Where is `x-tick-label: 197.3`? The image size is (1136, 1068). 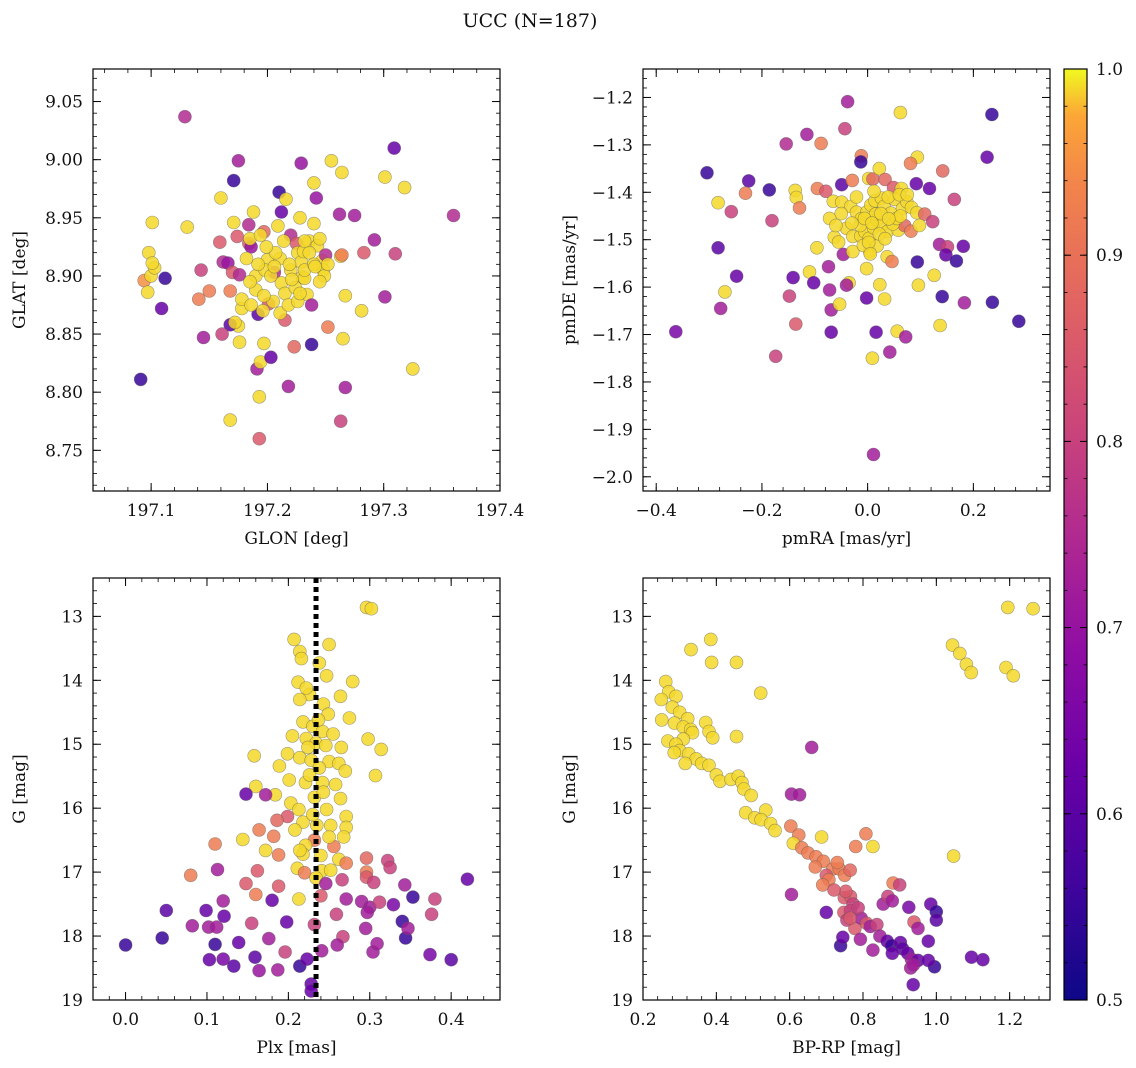
x-tick-label: 197.3 is located at coordinates (383, 511).